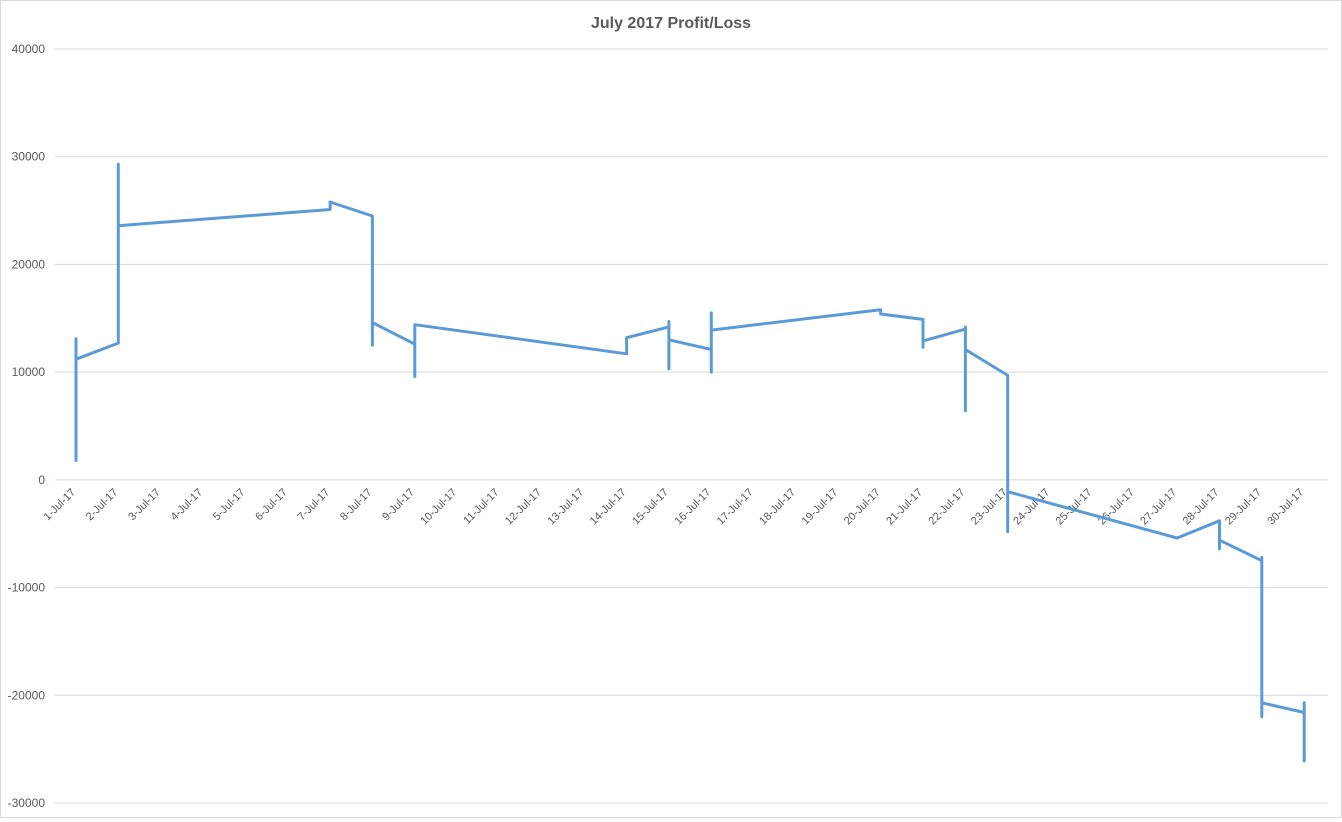 The image size is (1342, 822). Describe the element at coordinates (481, 506) in the screenshot. I see `x-tick-label: 11-Jul-17` at that location.